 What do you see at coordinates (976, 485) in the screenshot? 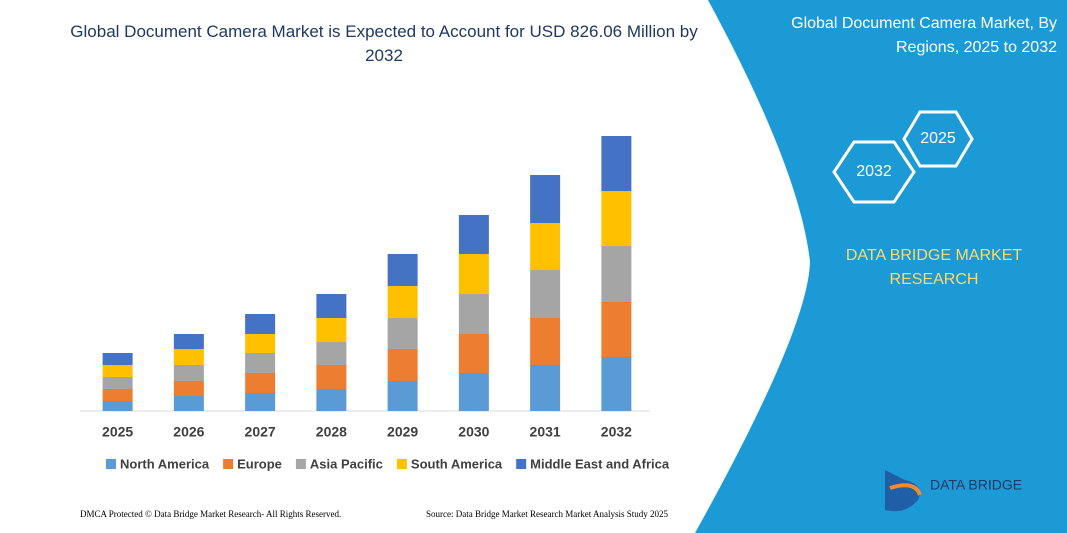
I see `logo-text: DATA BRIDGE` at bounding box center [976, 485].